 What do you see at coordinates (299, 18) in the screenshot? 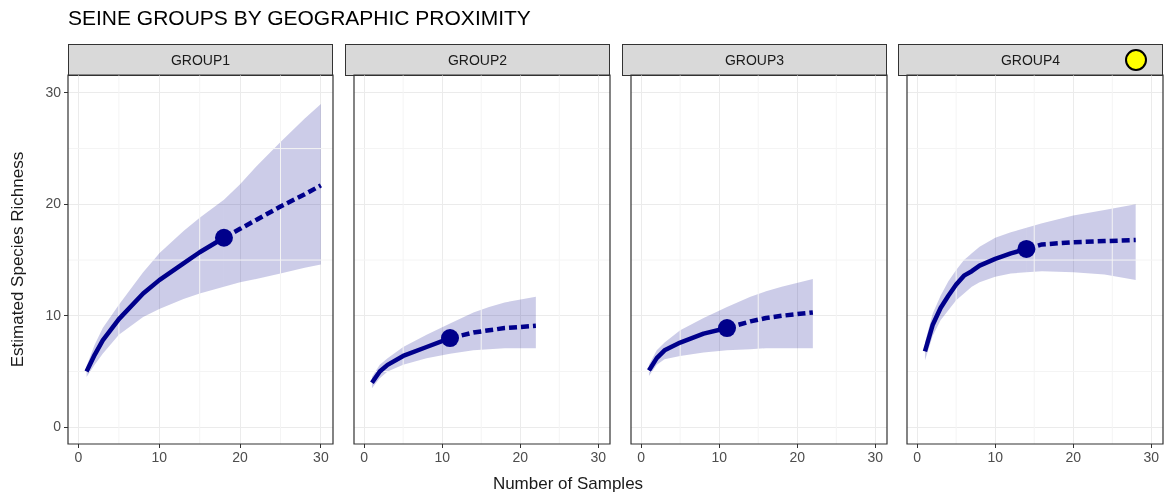
I see `chart-title: SEINE GROUPS BY GEOGRAPHIC PROXIMITY` at bounding box center [299, 18].